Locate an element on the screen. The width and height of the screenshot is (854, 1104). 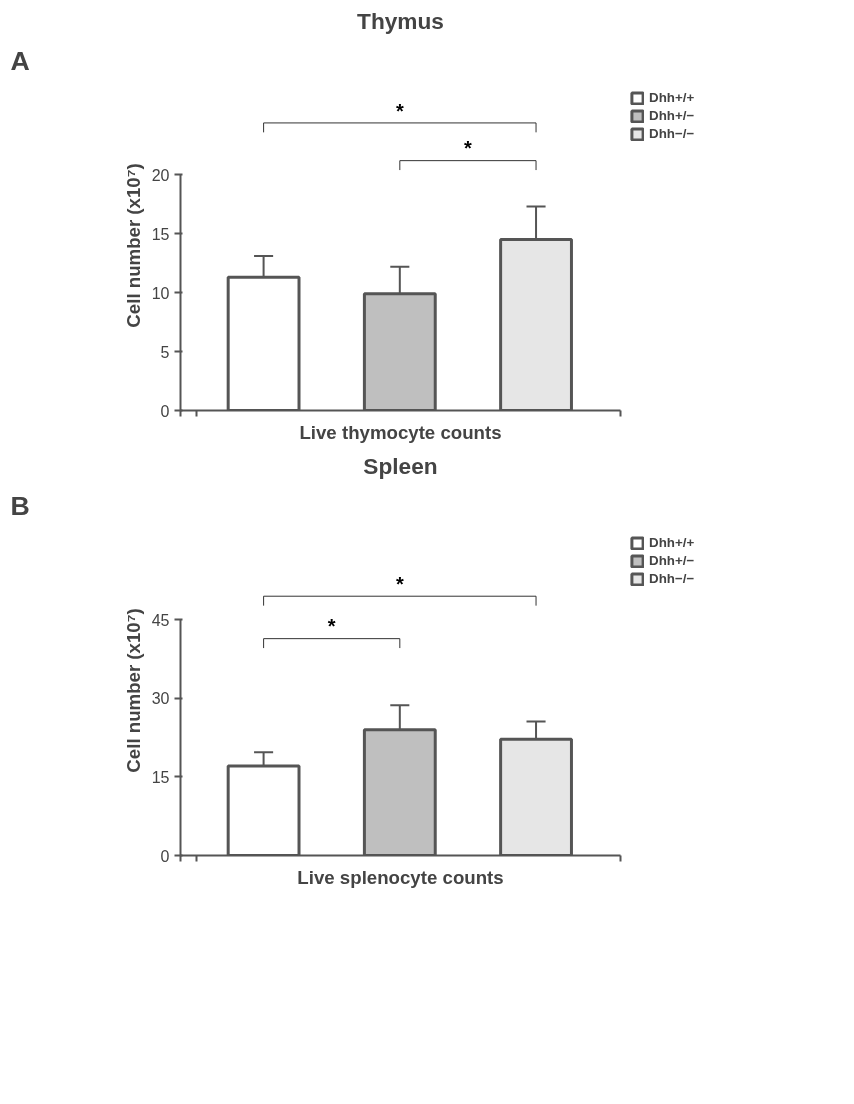
text: A is located at coordinates (20, 60).